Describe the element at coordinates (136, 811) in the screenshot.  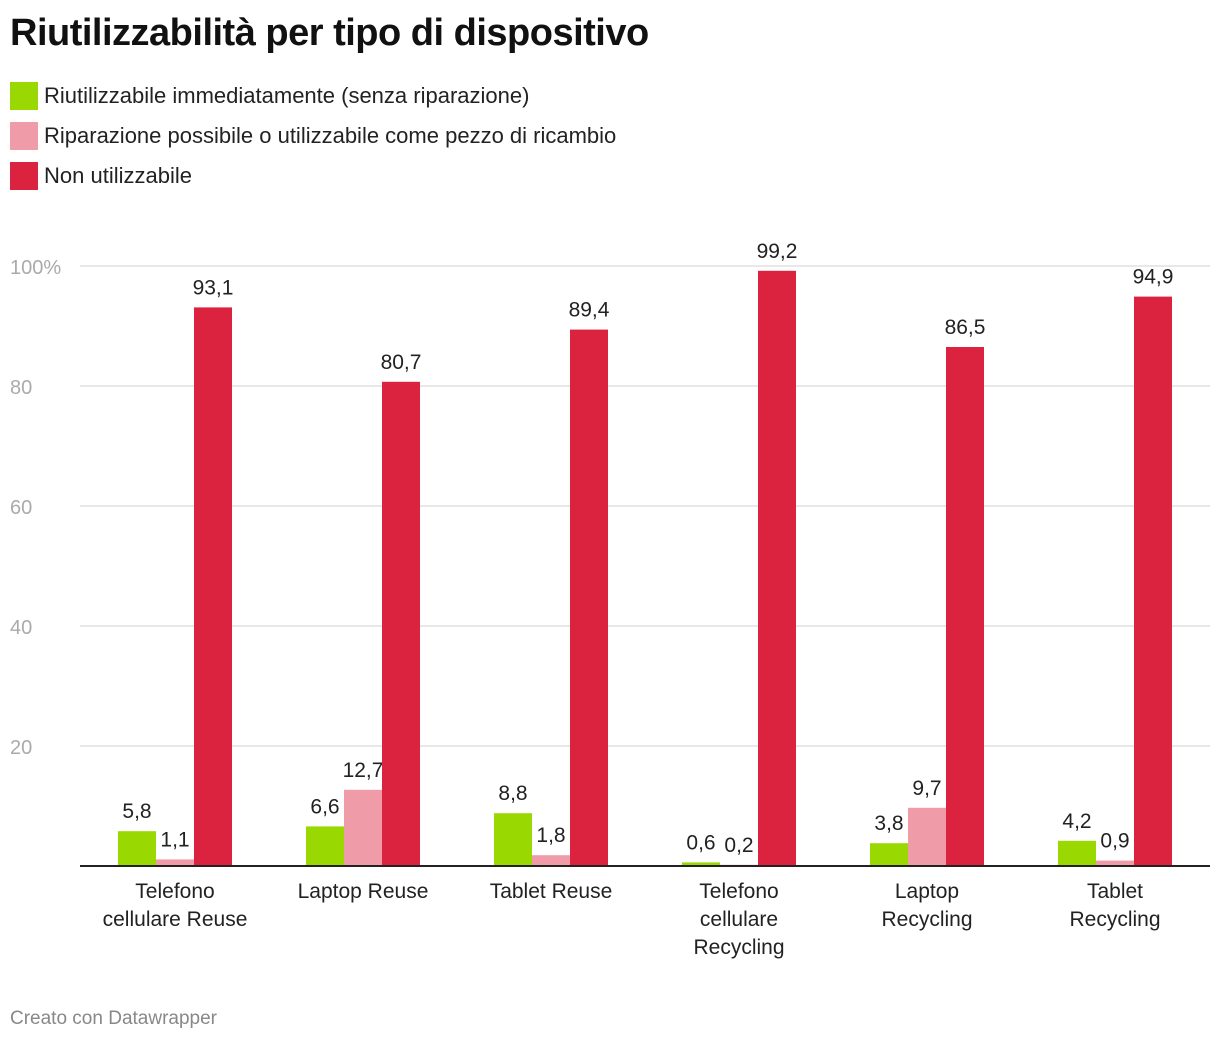
I see `data-label: 5,8` at that location.